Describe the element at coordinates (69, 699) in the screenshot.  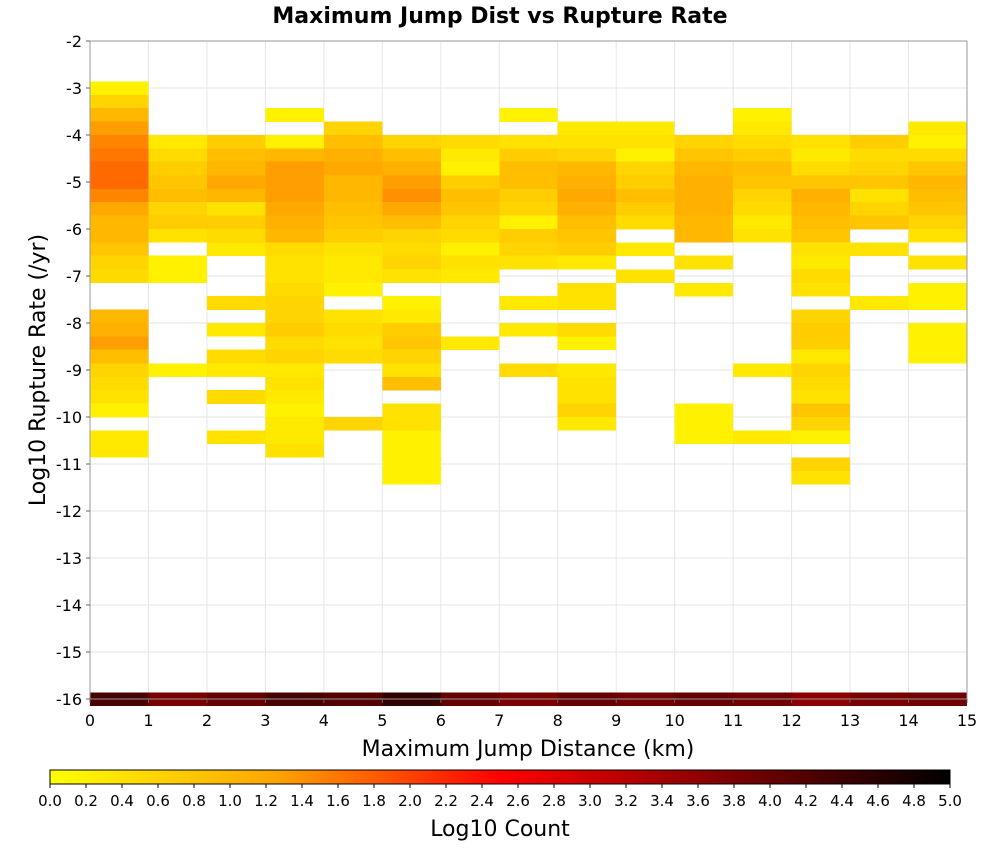
I see `y-tick-label: -16` at that location.